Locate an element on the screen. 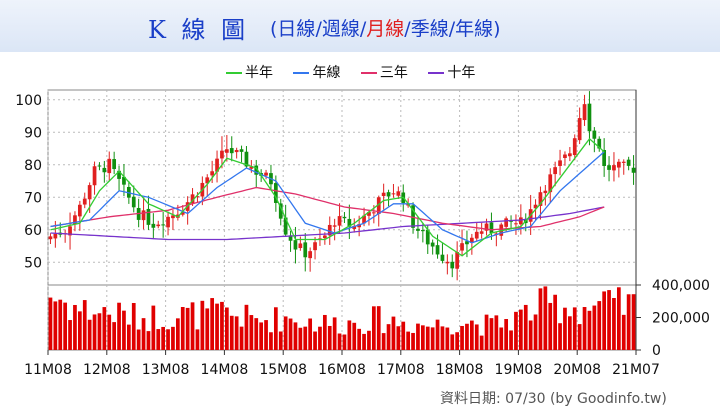 The width and height of the screenshot is (720, 412). period-option-month: 月線 is located at coordinates (385, 29).